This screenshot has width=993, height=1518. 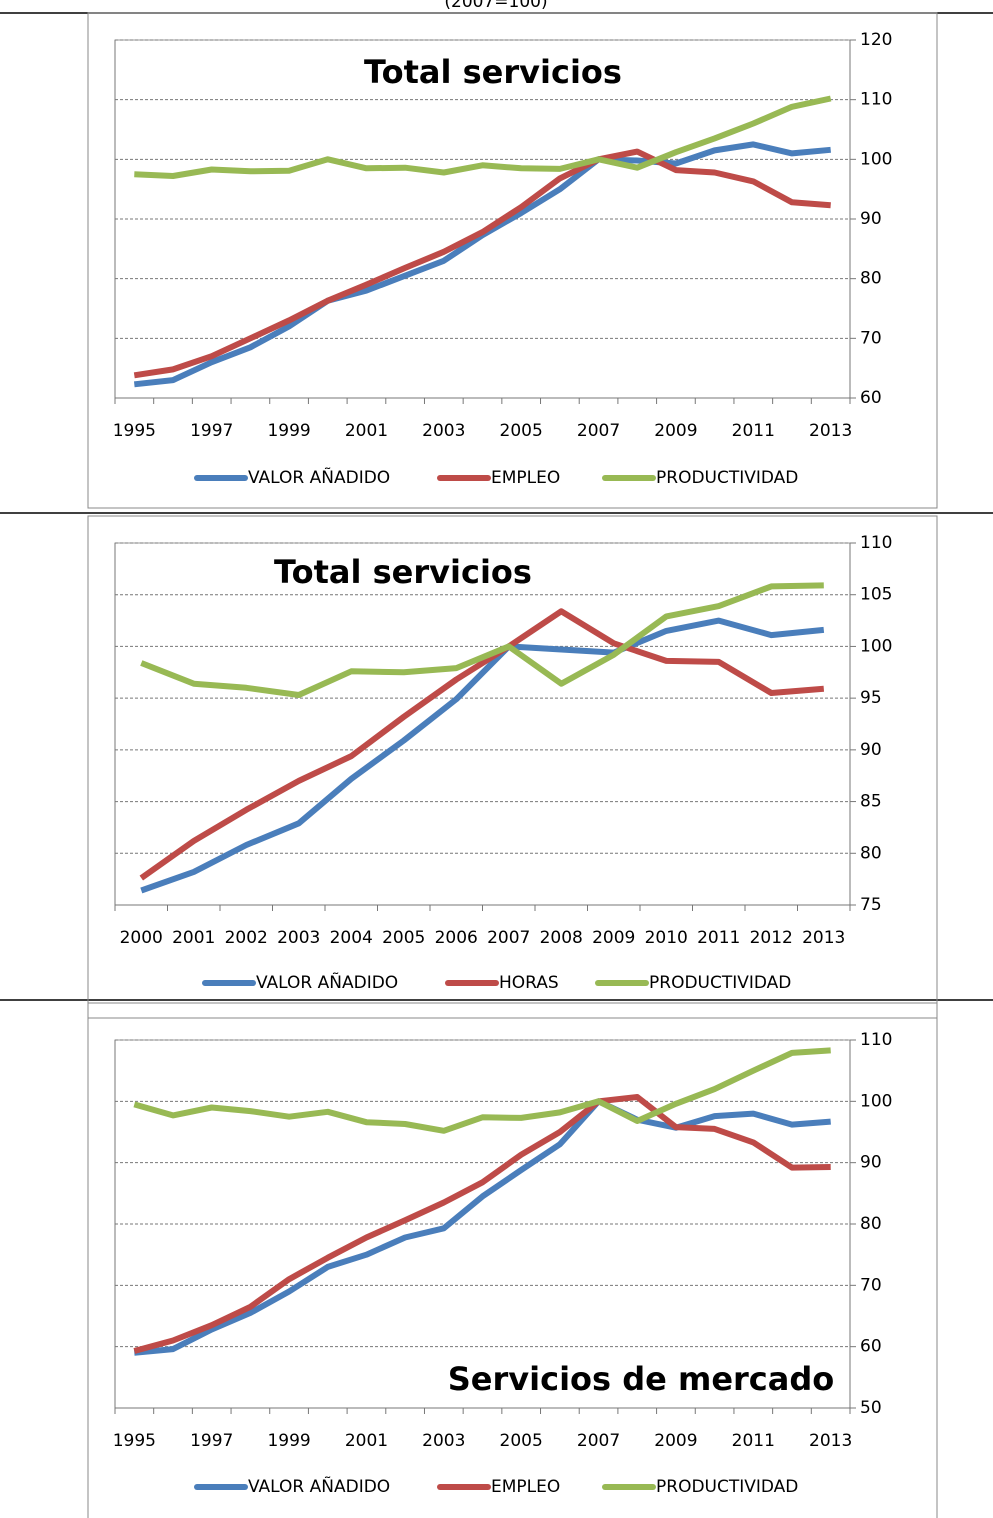 What do you see at coordinates (771, 938) in the screenshot?
I see `x-tick-label: 2012` at bounding box center [771, 938].